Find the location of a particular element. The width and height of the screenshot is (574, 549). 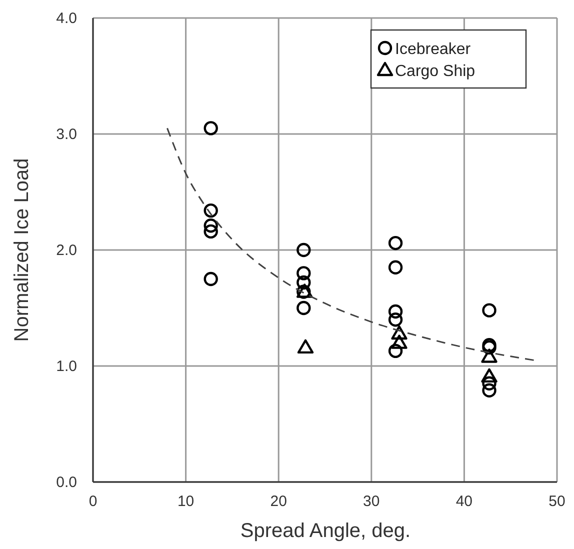

legend-label: Icebreaker is located at coordinates (433, 49).